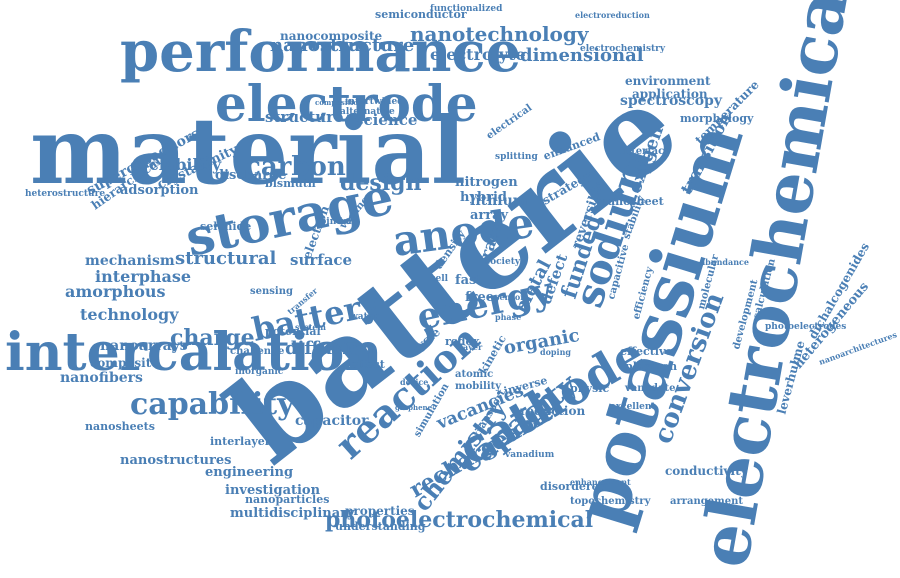 This screenshot has height=578, width=900. I want to click on cloud-word: spectroscopy, so click(671, 100).